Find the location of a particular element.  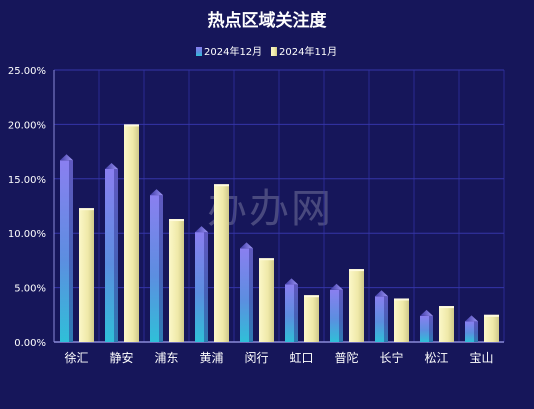

bar-2024-11-虹口 is located at coordinates (311, 318).